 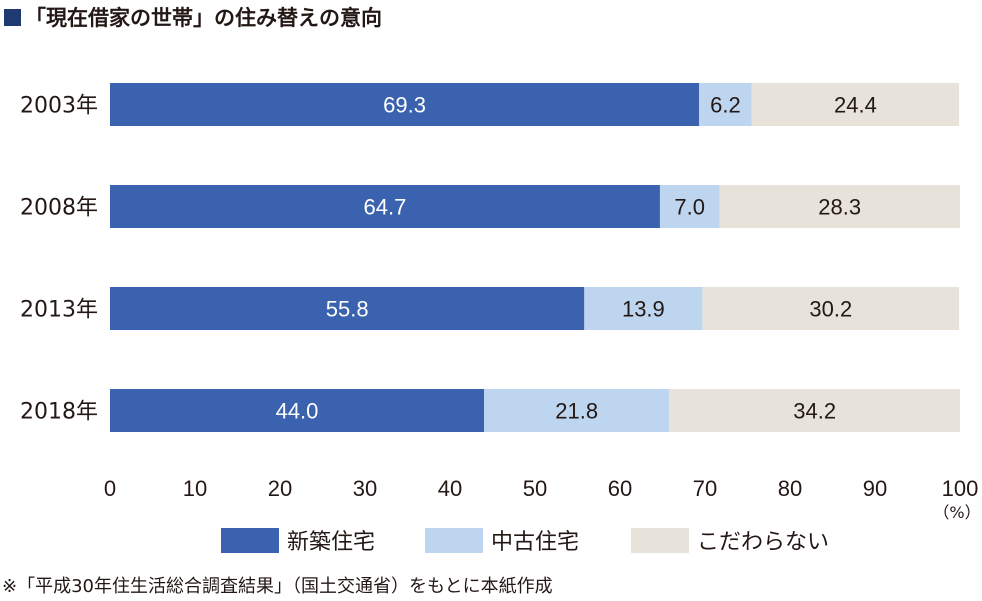 I want to click on x-tick-label: 50, so click(x=535, y=488).